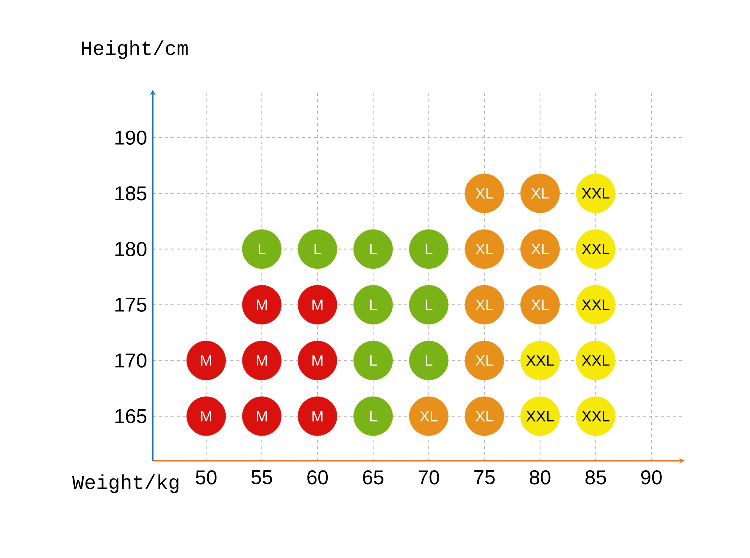  Describe the element at coordinates (262, 477) in the screenshot. I see `x-tick-label: 55` at that location.